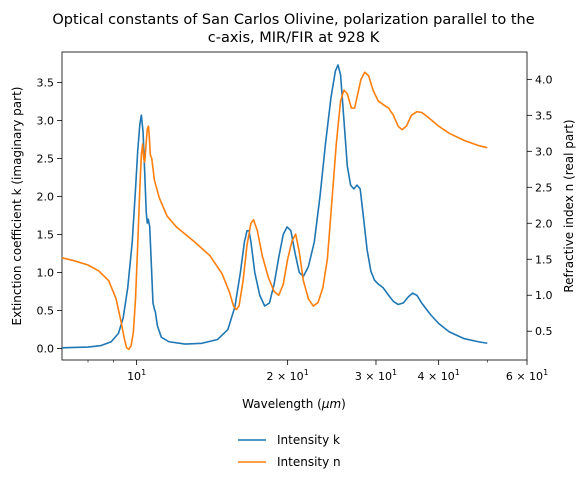  What do you see at coordinates (544, 187) in the screenshot?
I see `y-right-tick-label: 2.5` at bounding box center [544, 187].